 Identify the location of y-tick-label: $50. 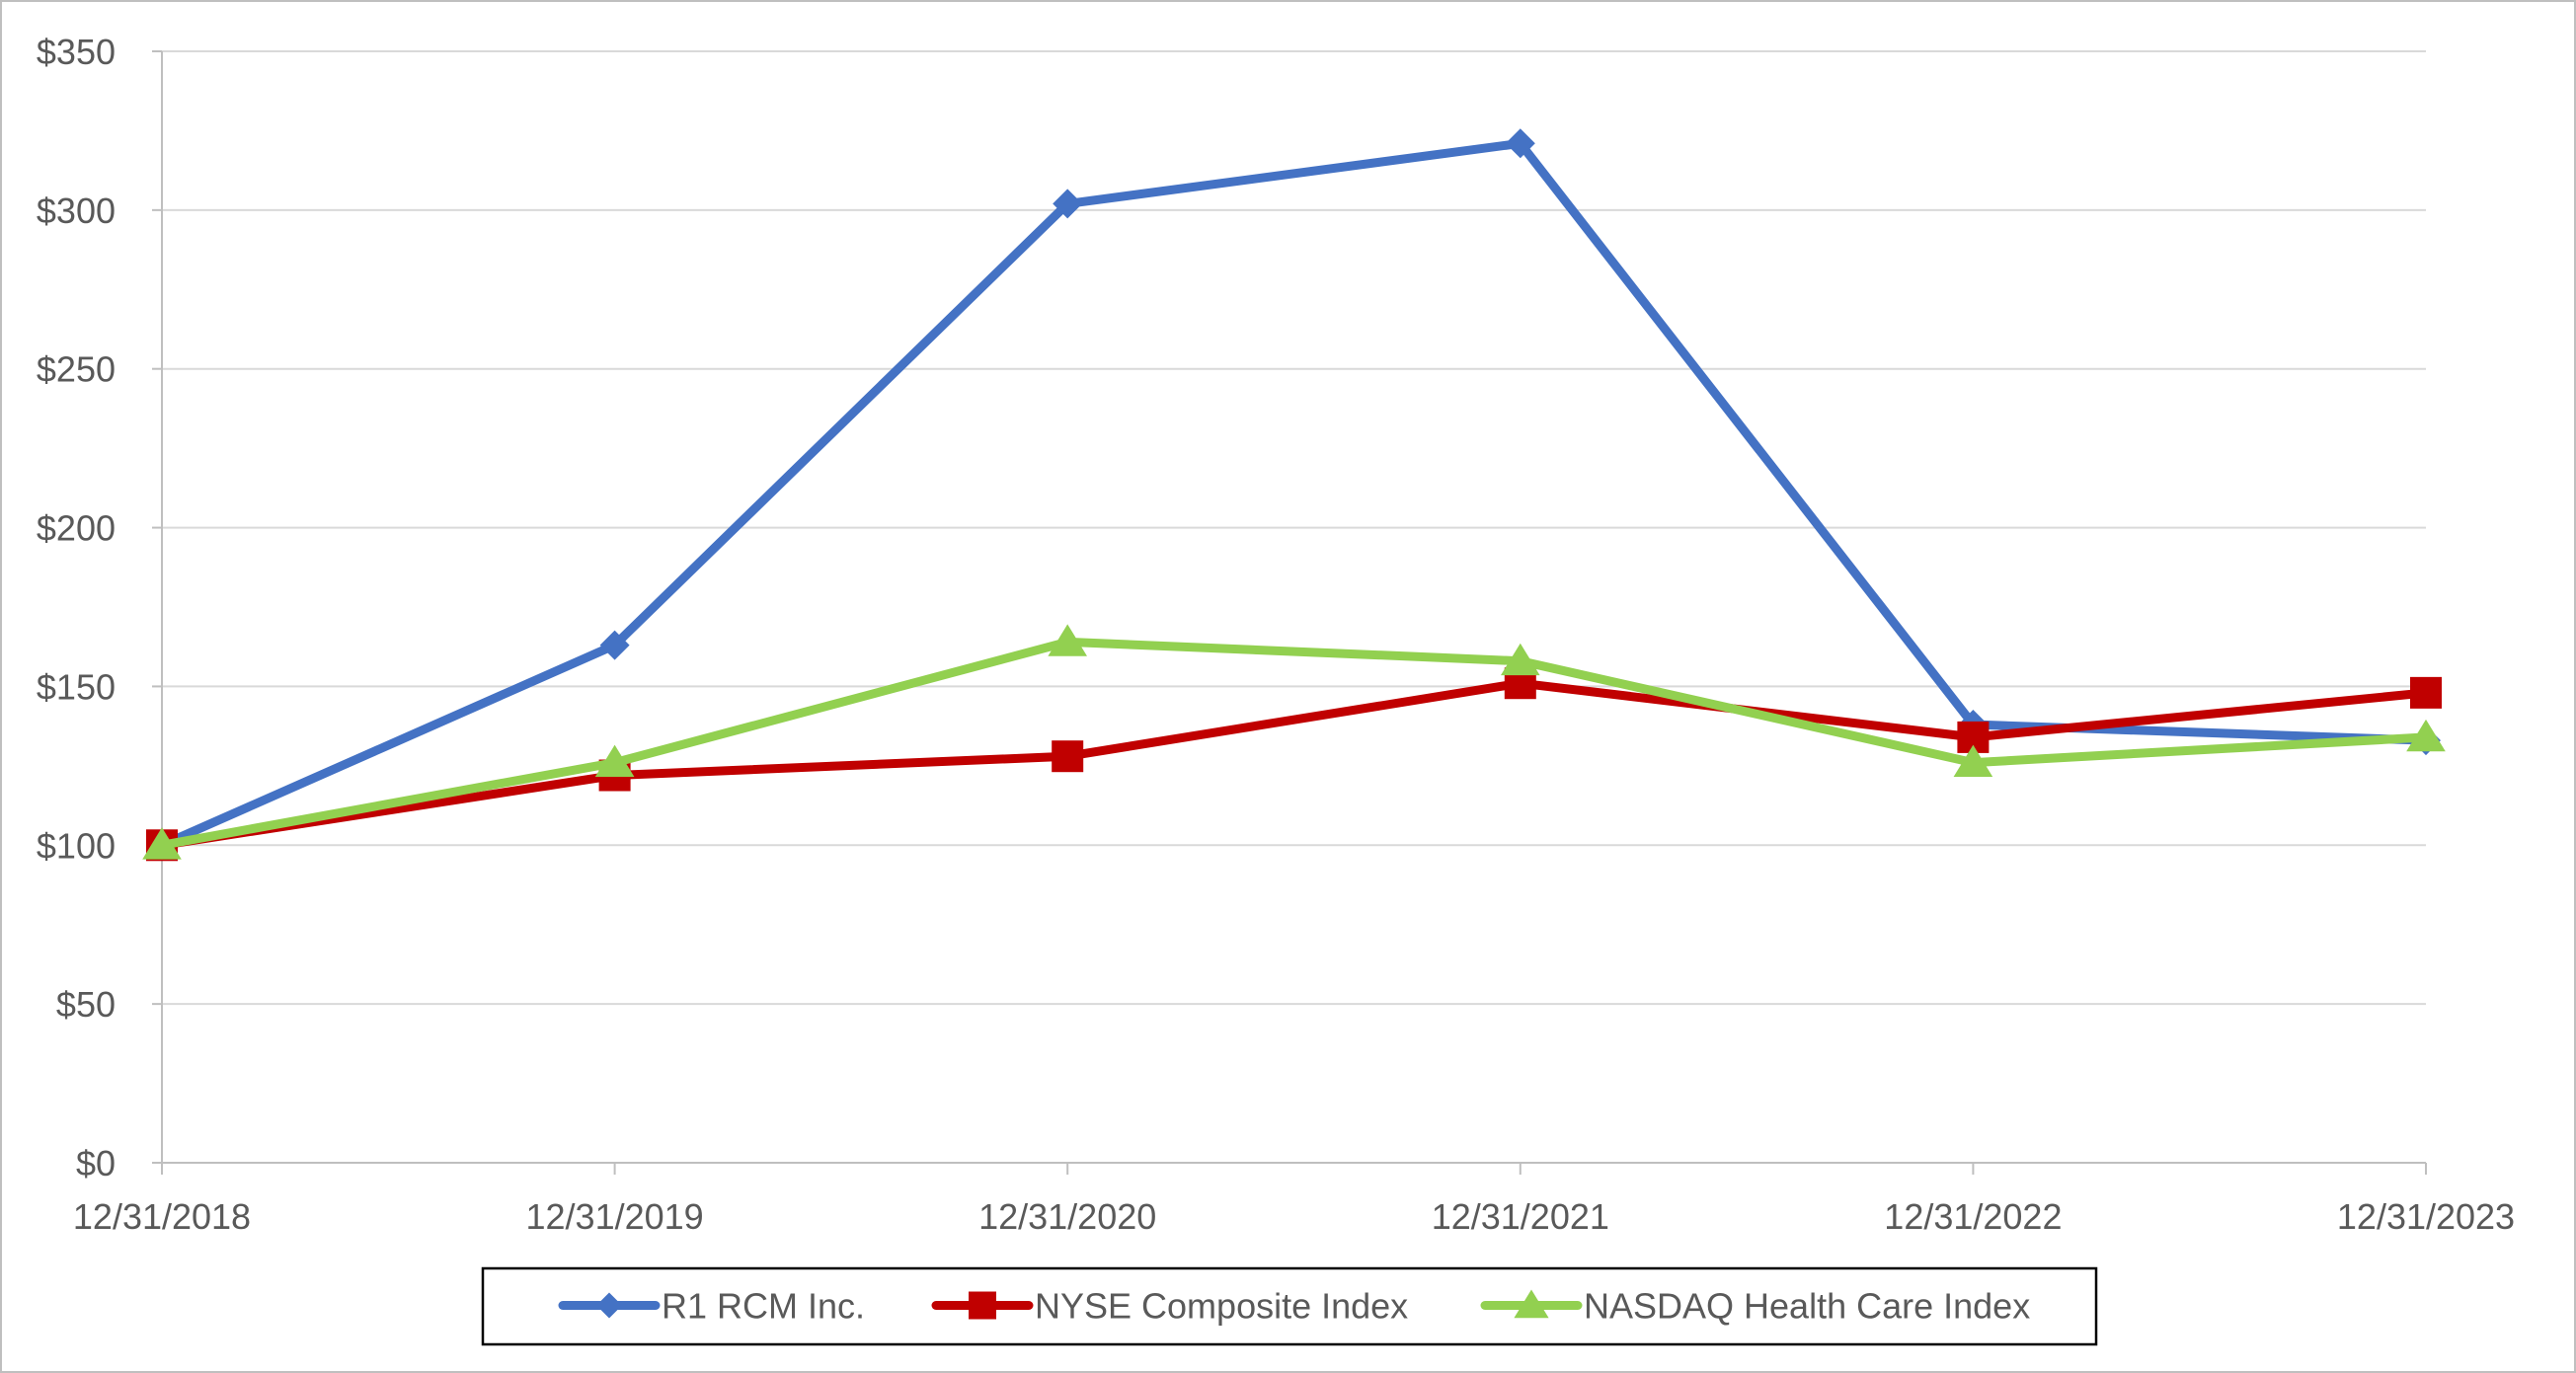
(86, 1004).